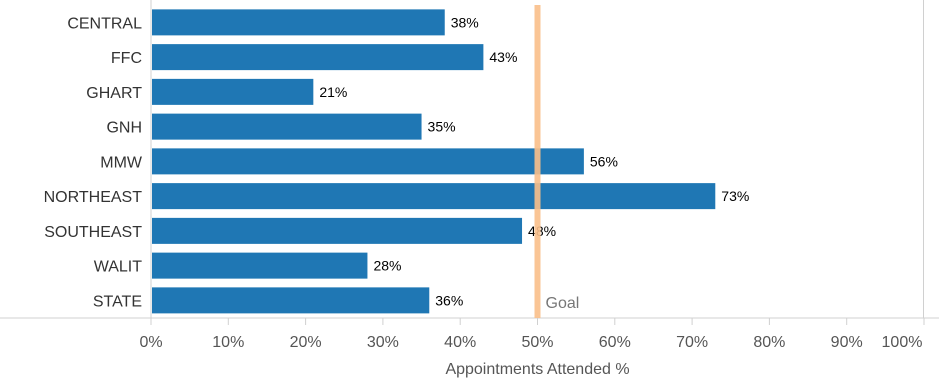  I want to click on x-tick-label: 50%, so click(537, 342).